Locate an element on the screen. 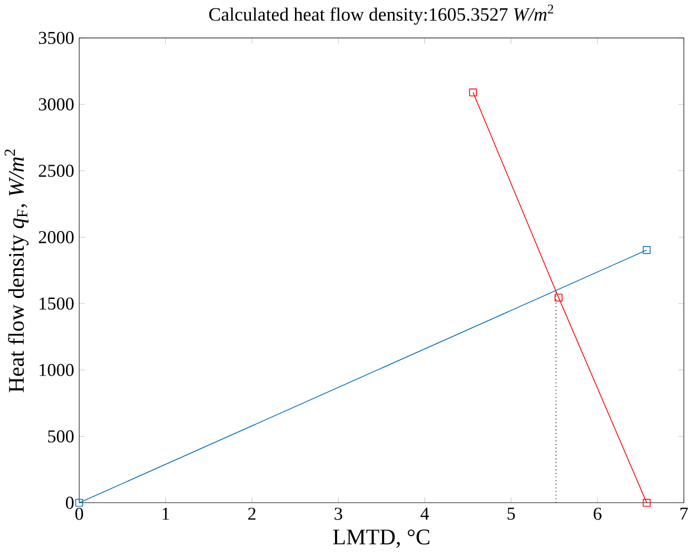  x-tick-label: 1 is located at coordinates (166, 514).